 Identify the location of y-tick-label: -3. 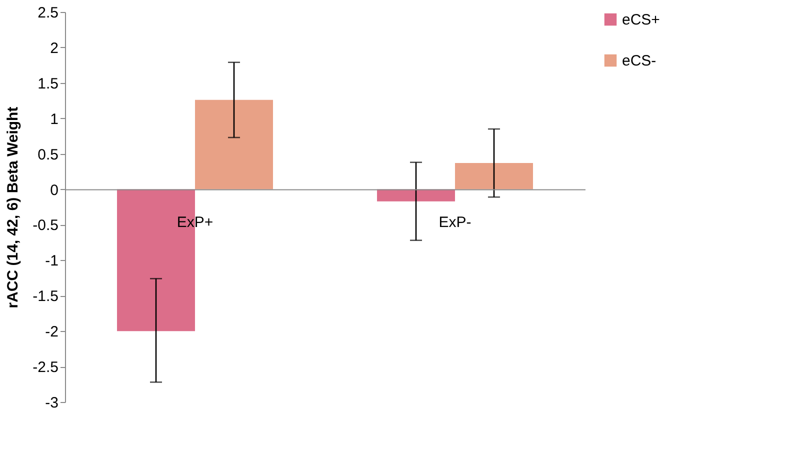
(51, 403).